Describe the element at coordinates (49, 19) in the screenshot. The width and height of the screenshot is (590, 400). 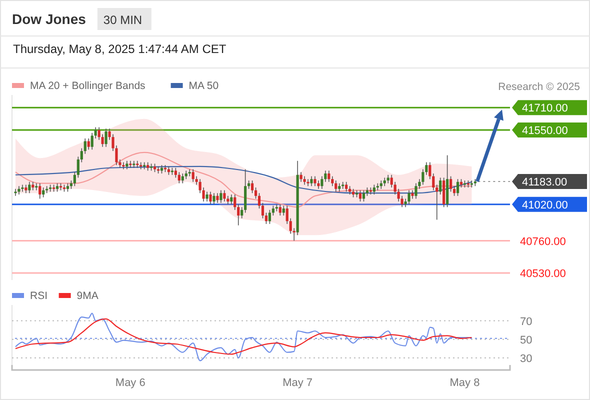
I see `chart-title: Dow Jones` at that location.